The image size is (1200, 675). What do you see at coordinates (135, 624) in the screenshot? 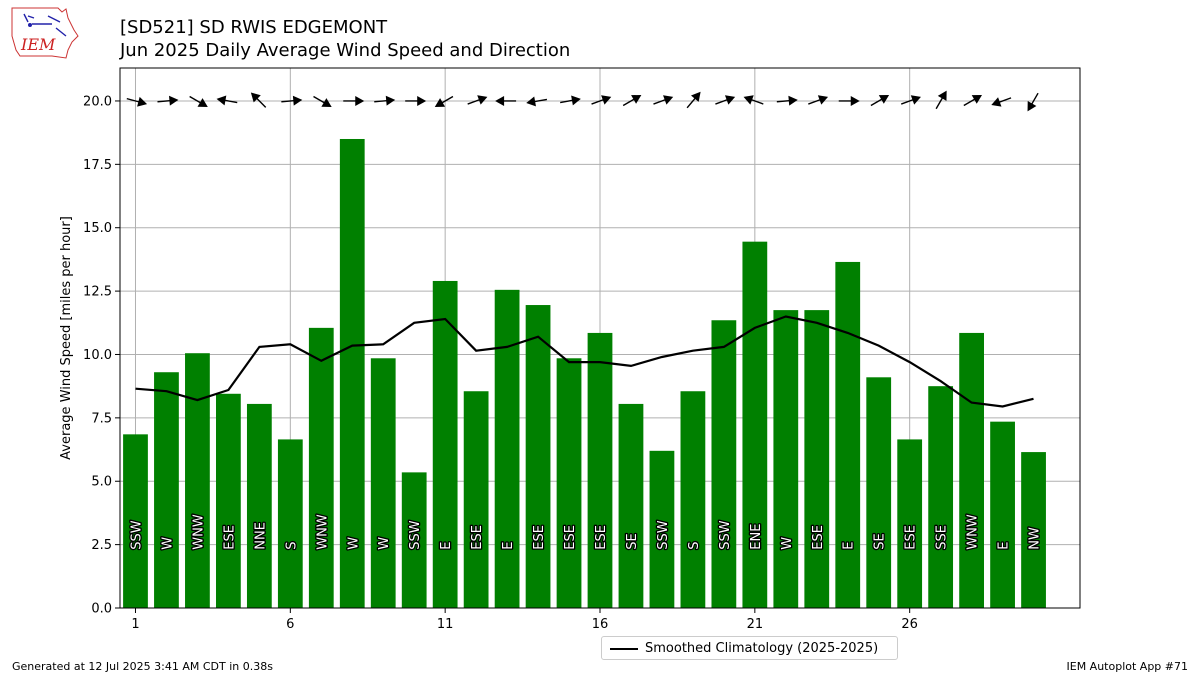
I see `x-tick-label: 1` at bounding box center [135, 624].